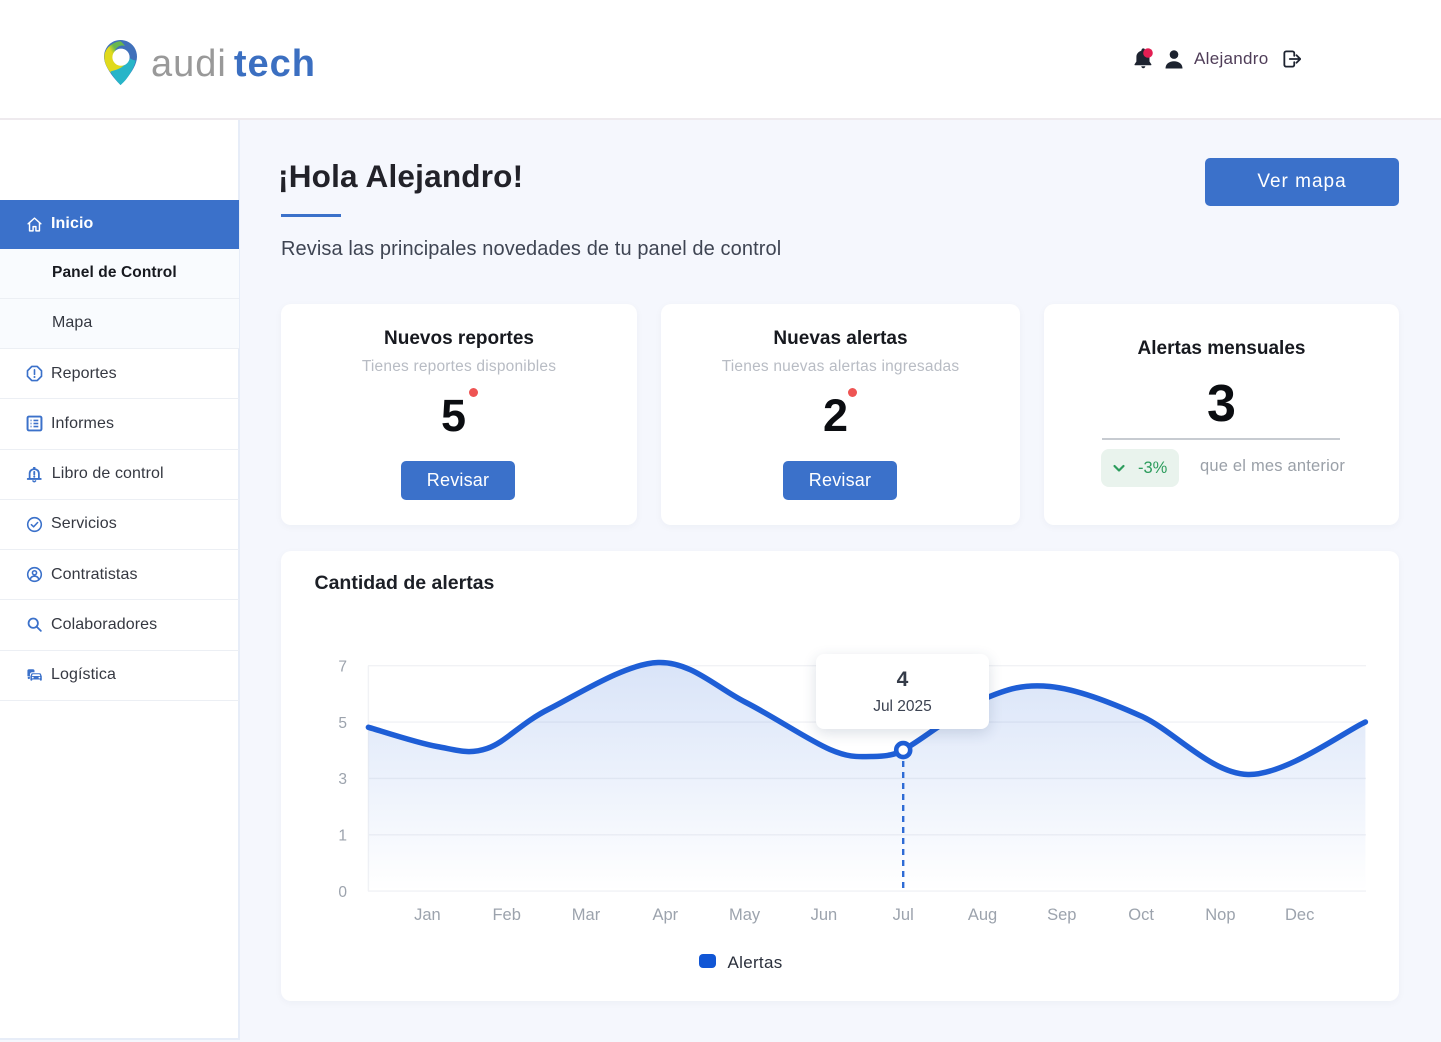 This screenshot has height=1042, width=1441. I want to click on svg-text: 0, so click(342, 892).